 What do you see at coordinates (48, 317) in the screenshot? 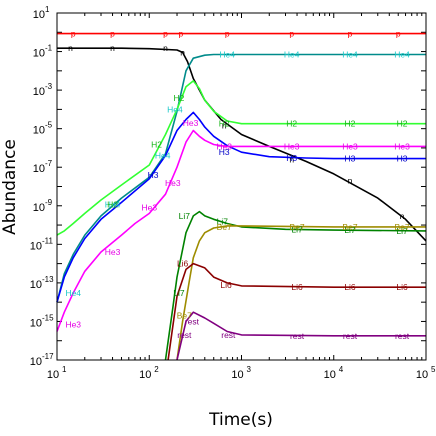
I see `y-tick-exponent: -15` at bounding box center [48, 317].